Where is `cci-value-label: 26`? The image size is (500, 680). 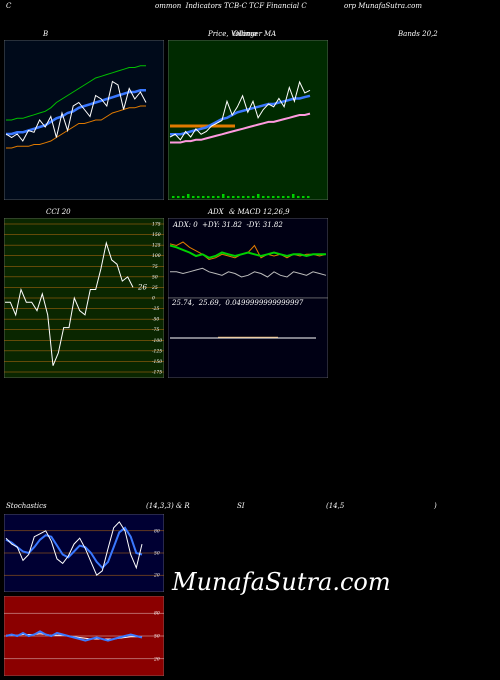 cci-value-label: 26 is located at coordinates (142, 287).